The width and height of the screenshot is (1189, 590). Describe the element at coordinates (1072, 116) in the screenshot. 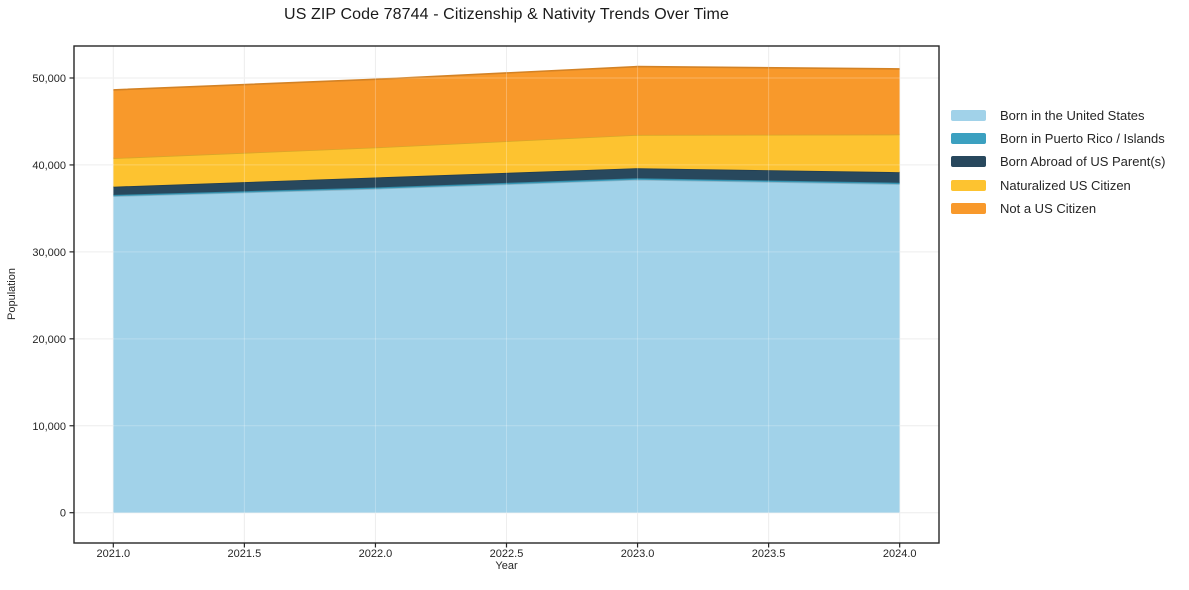

I see `legend-label: Born in the United States` at that location.